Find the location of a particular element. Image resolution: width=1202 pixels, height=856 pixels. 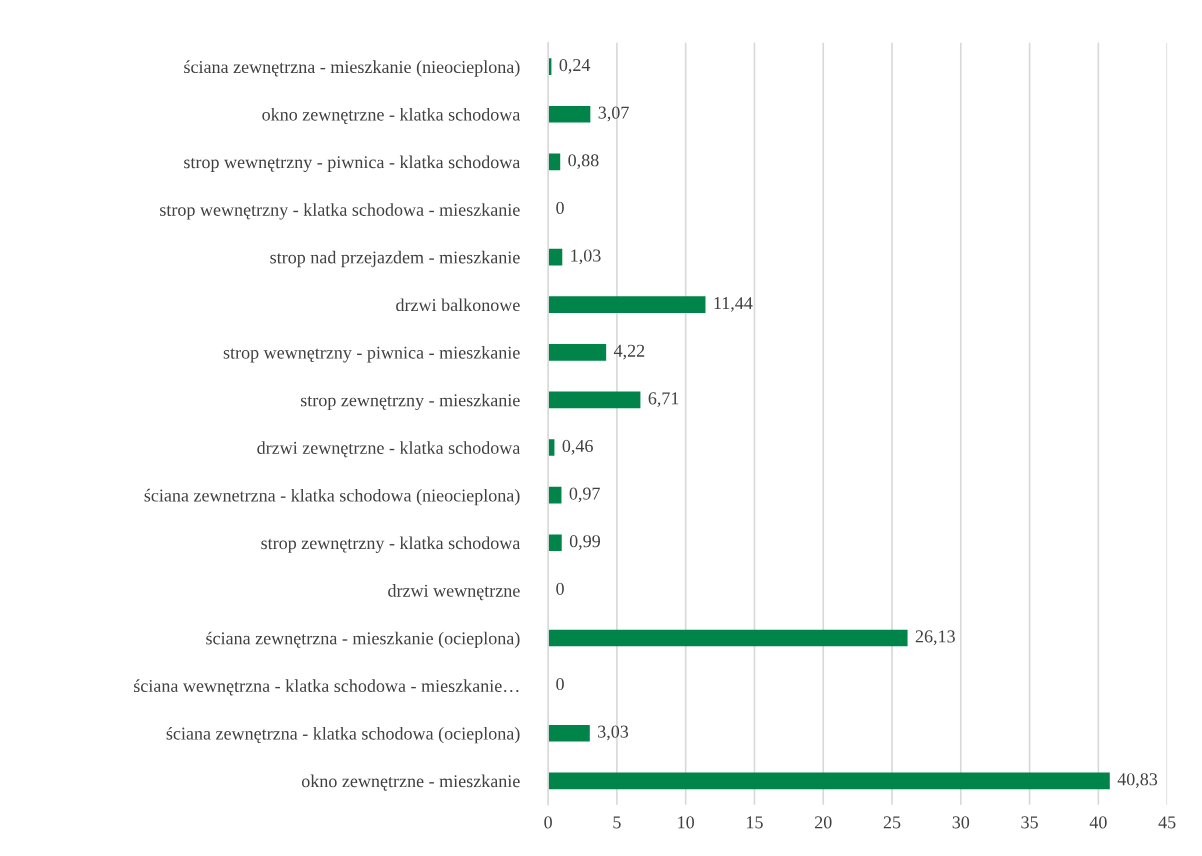

y-tick-label: strop wewnętrzny - piwnica - mieszkanie is located at coordinates (371, 354).